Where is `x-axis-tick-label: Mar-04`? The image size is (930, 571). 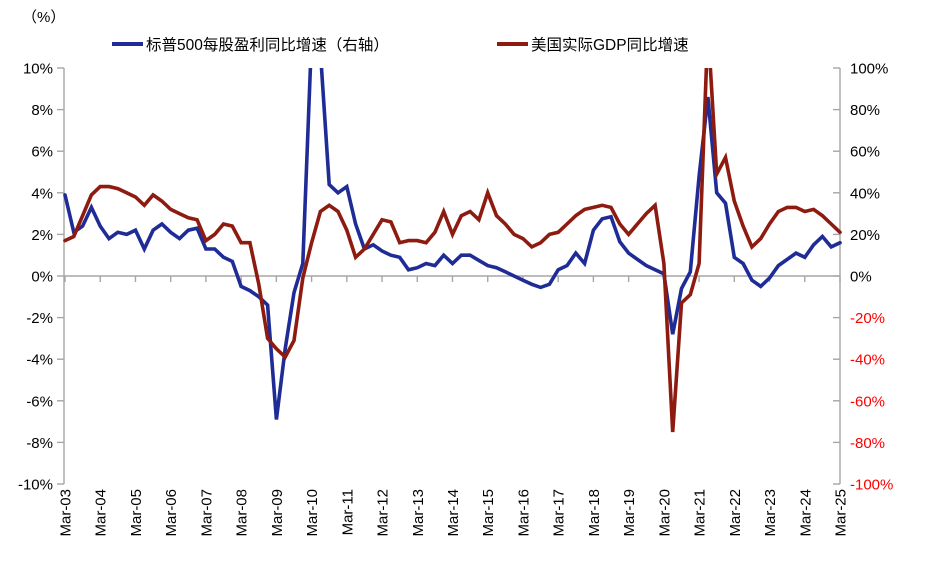 x-axis-tick-label: Mar-04 is located at coordinates (101, 513).